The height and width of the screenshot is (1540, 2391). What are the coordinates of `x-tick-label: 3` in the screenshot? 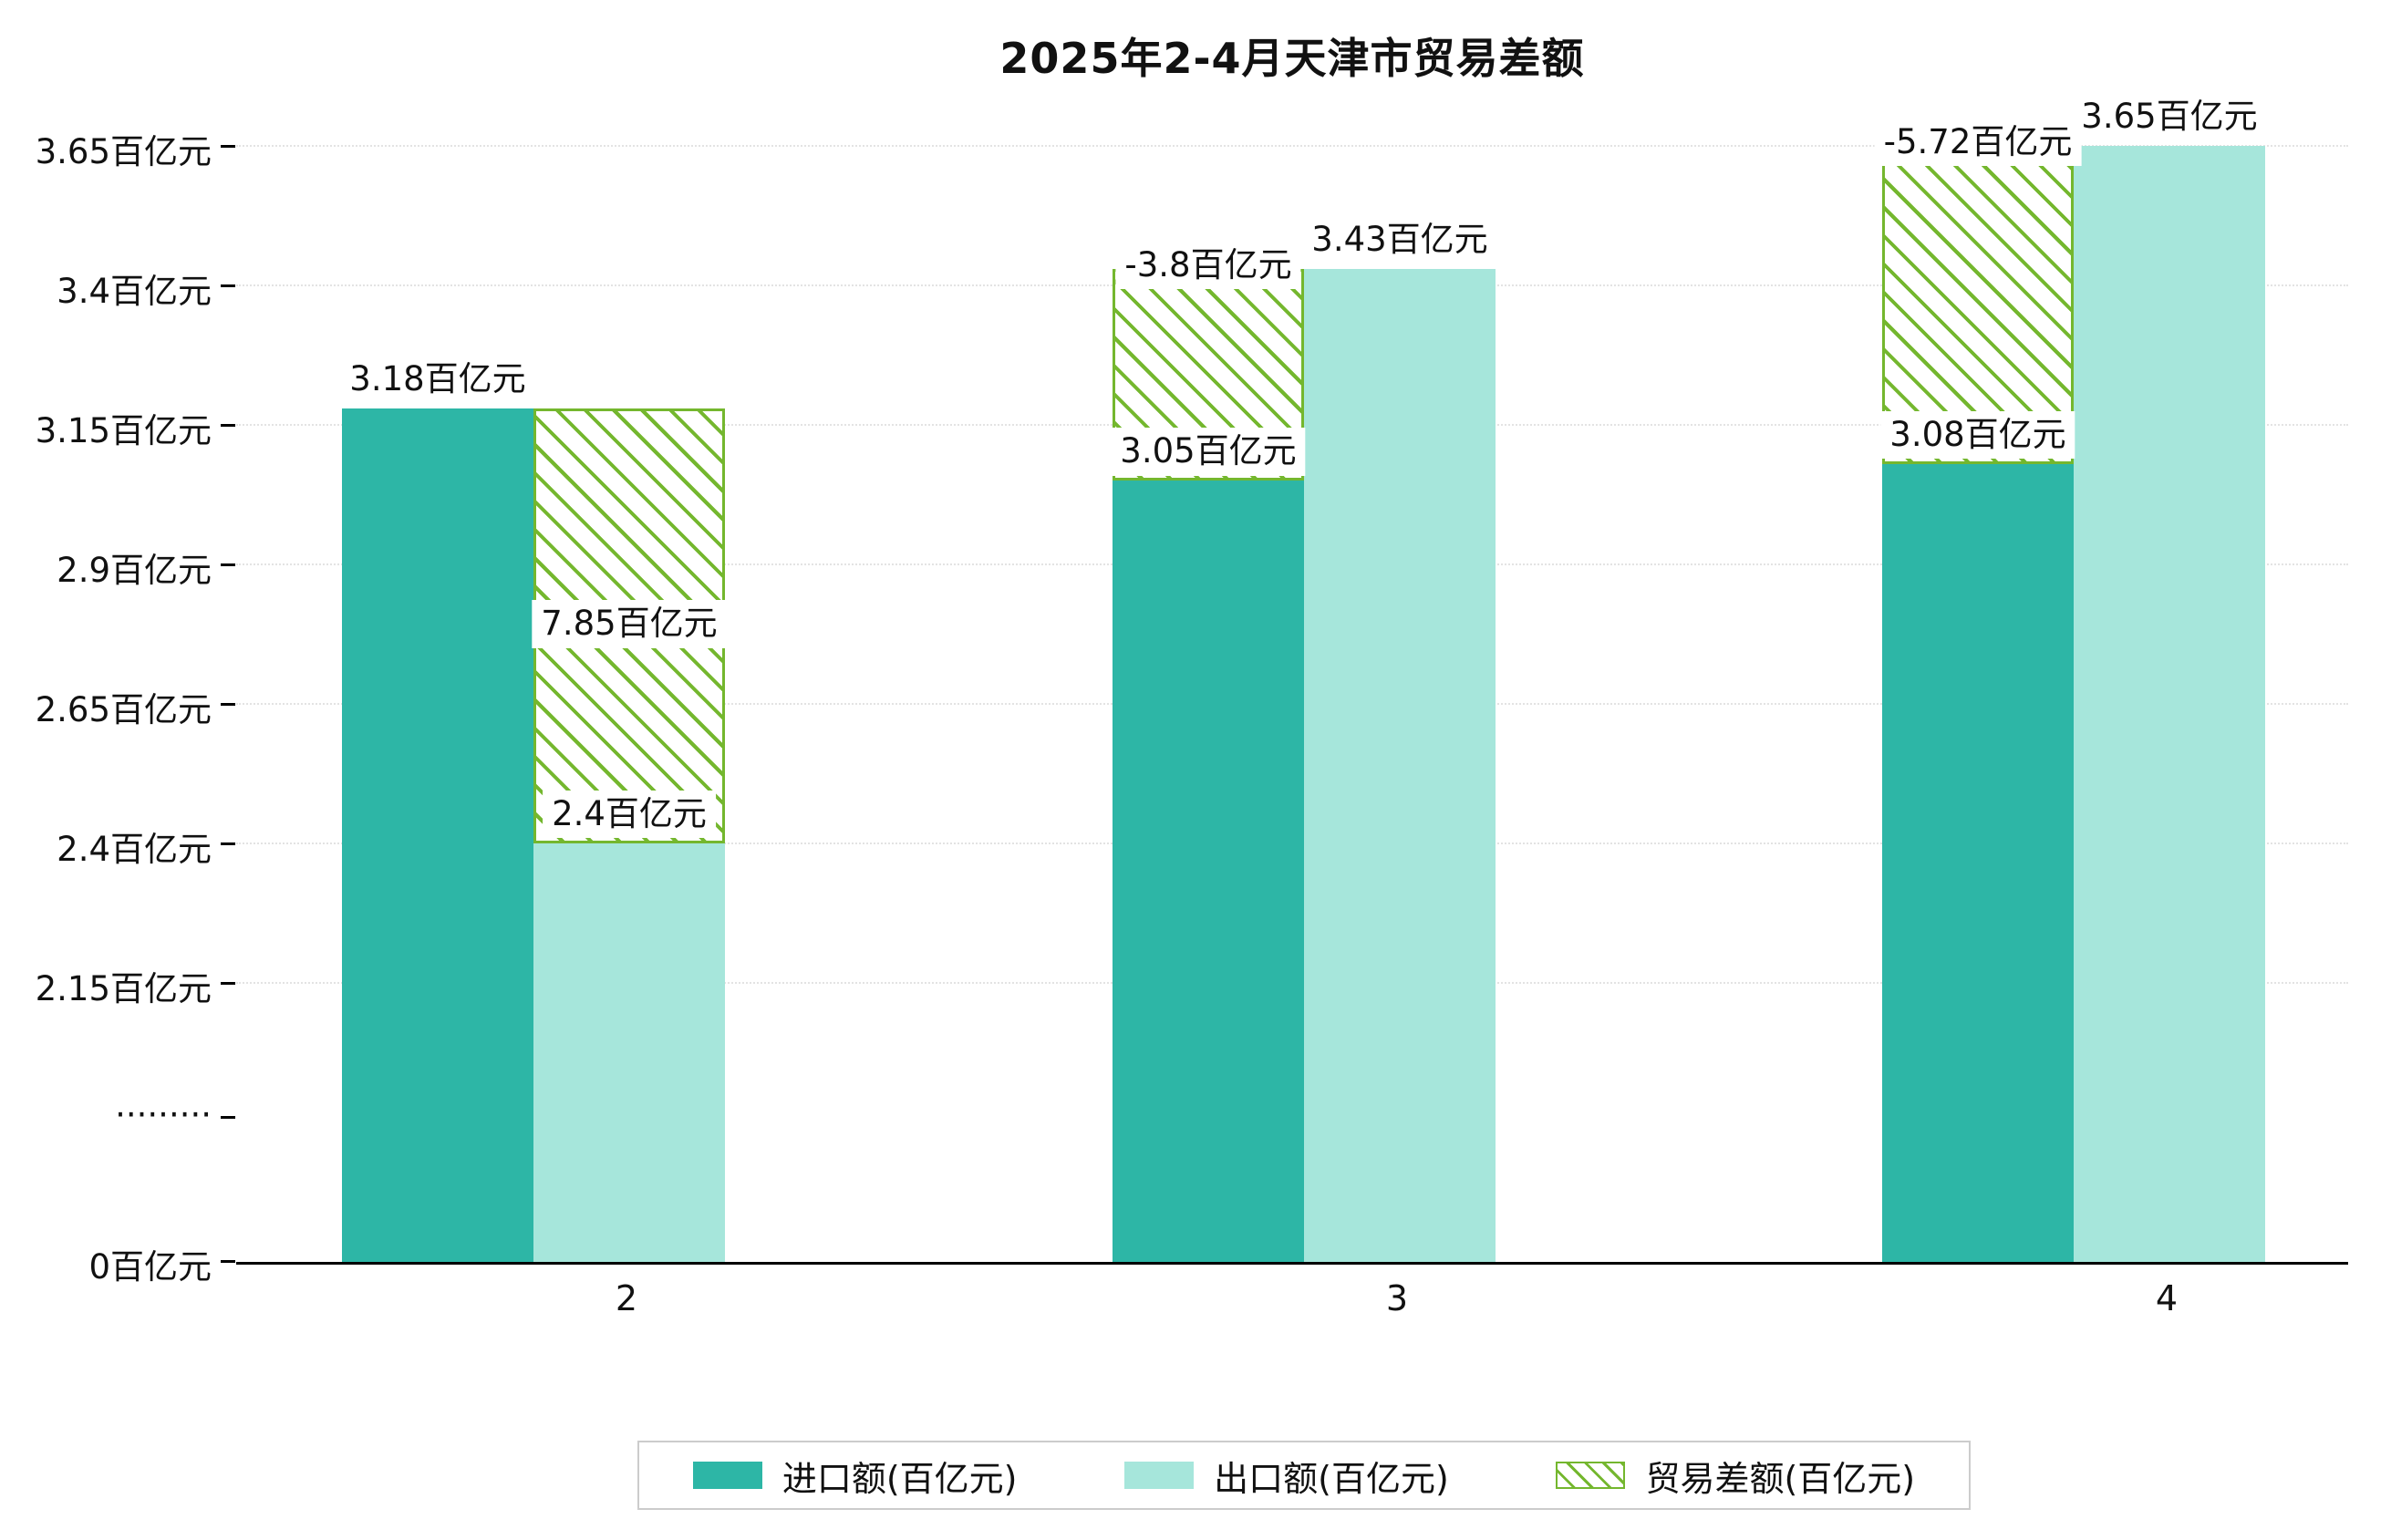 It's located at (1397, 1298).